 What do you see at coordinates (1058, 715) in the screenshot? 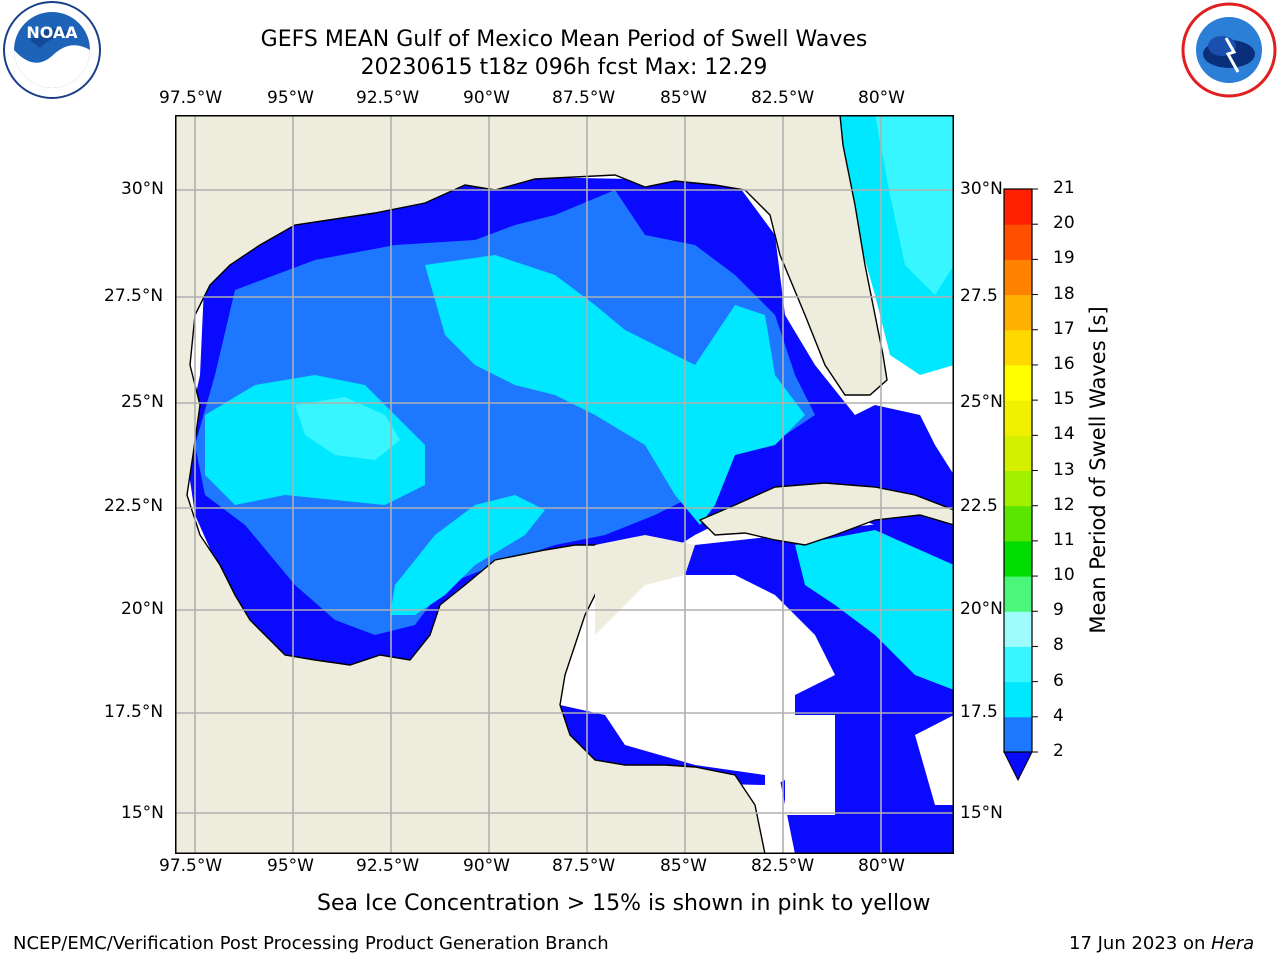
I see `colorbar-tick-label: 4` at bounding box center [1058, 715].